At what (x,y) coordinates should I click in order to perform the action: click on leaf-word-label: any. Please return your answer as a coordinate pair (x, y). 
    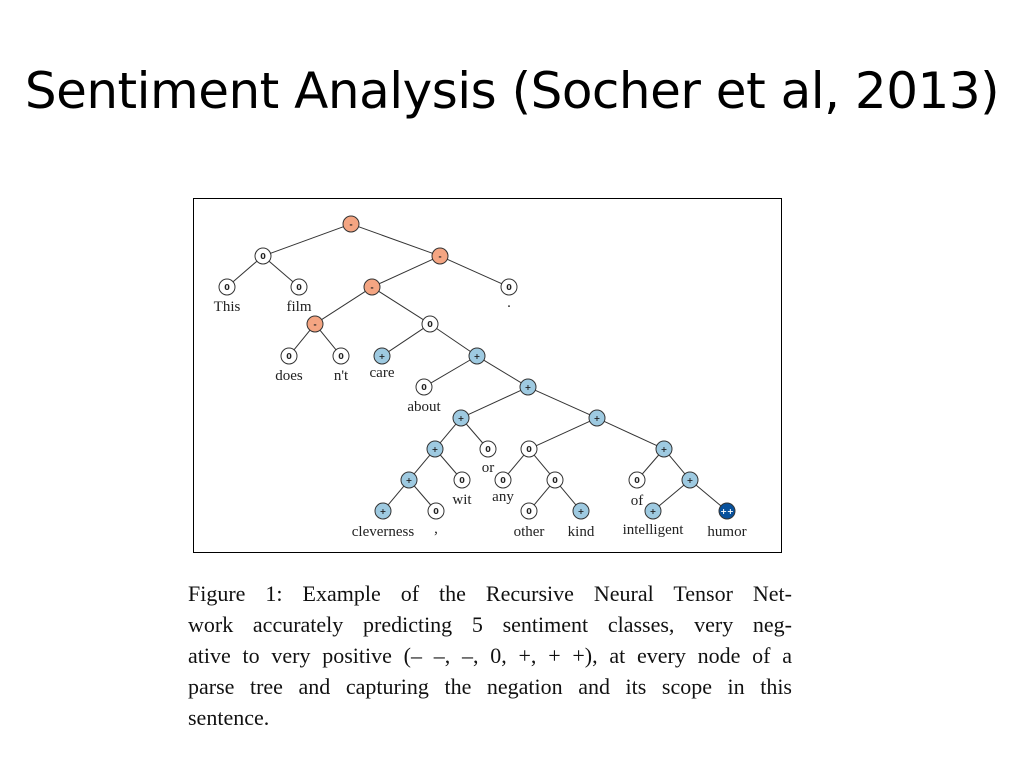
    Looking at the image, I should click on (503, 497).